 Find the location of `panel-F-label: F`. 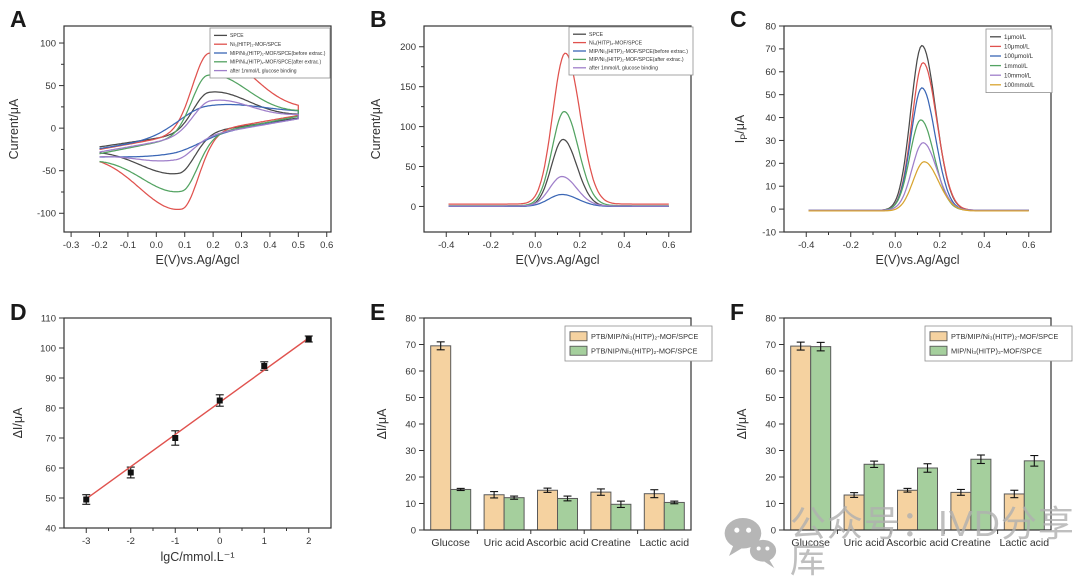

panel-F-label: F is located at coordinates (737, 312).